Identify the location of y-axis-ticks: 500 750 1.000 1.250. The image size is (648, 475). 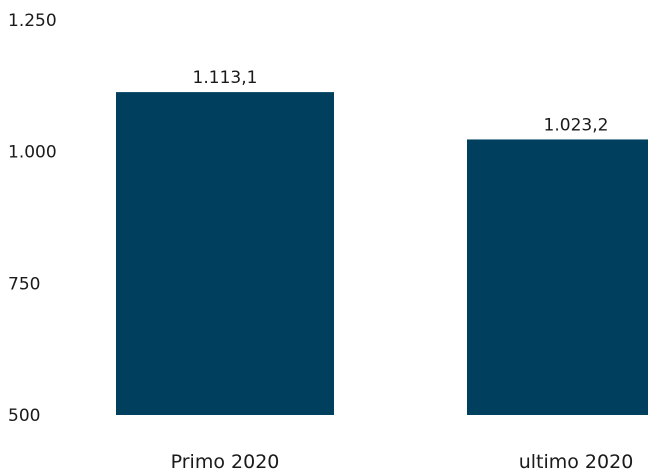
(32, 218).